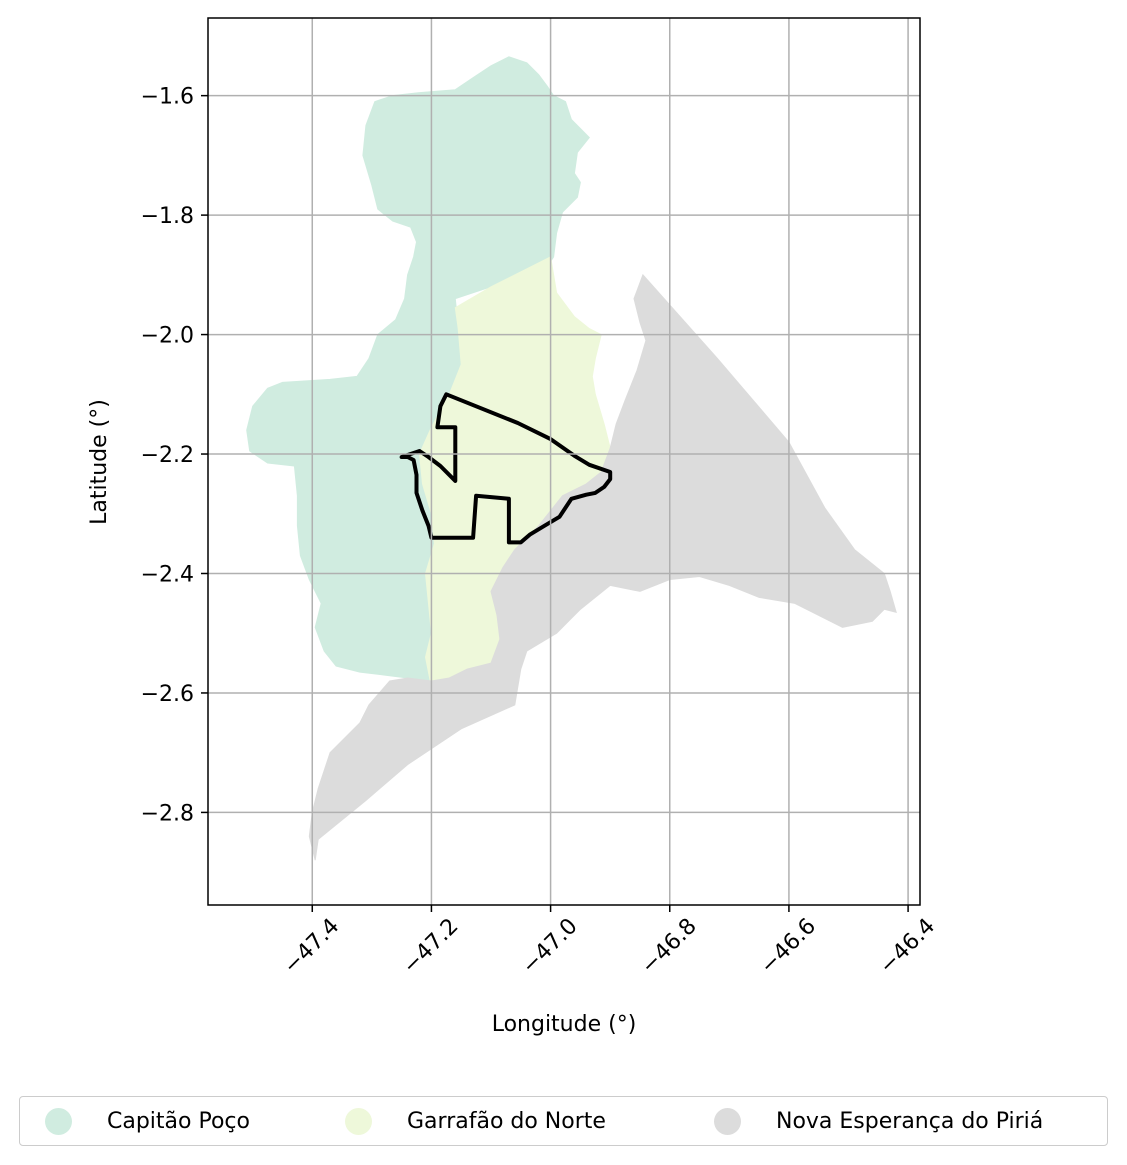  What do you see at coordinates (178, 1121) in the screenshot?
I see `legend-label-capitao-poco: Capitão Poço` at bounding box center [178, 1121].